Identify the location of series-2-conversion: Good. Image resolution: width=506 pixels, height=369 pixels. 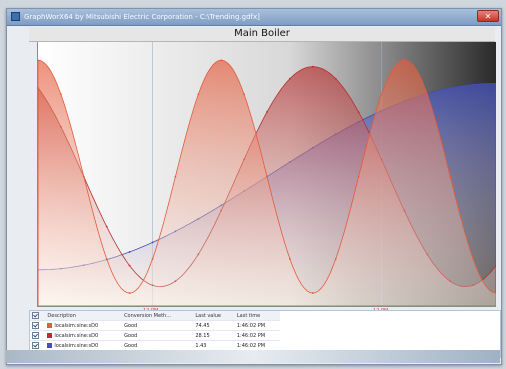
(158, 335).